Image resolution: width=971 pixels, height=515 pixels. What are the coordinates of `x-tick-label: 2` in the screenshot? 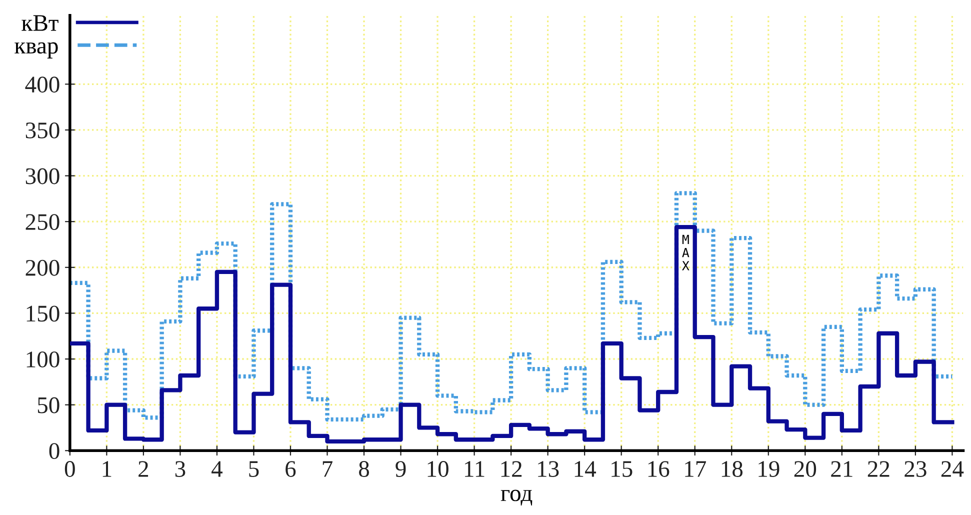 It's located at (143, 469).